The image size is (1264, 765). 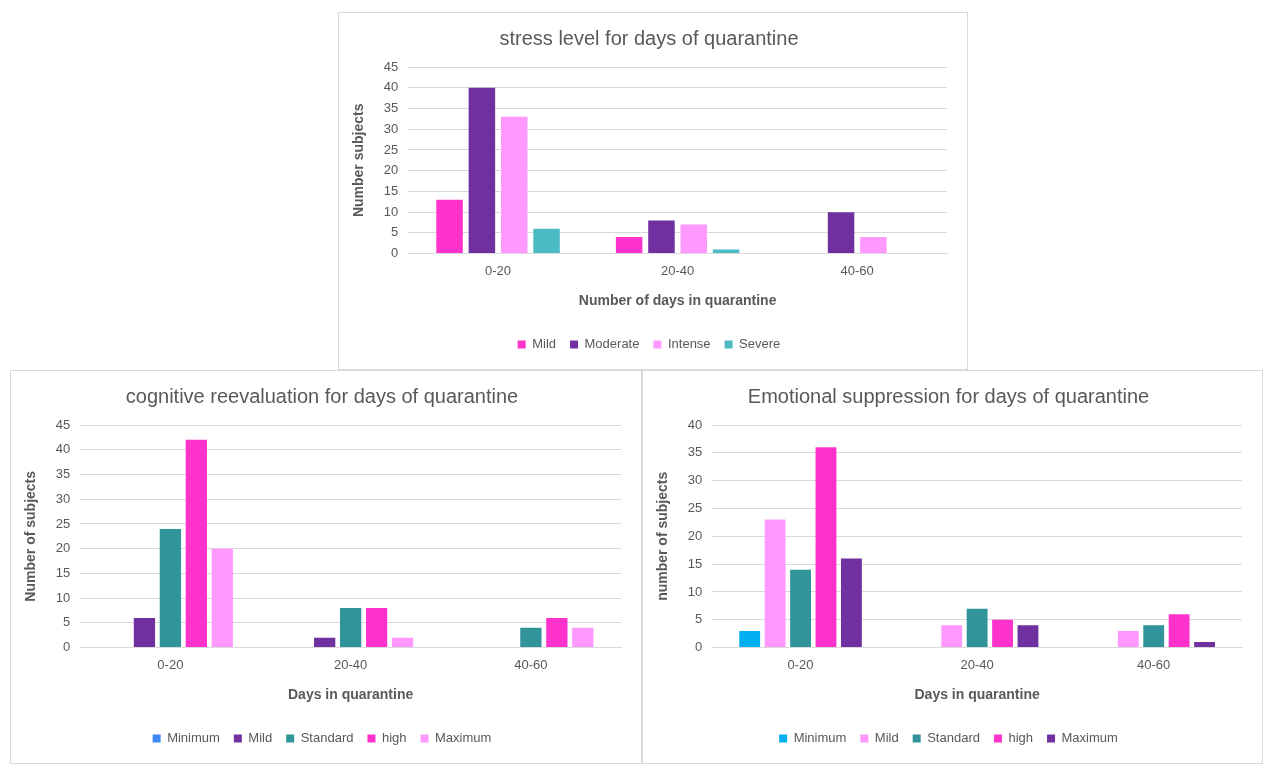 What do you see at coordinates (662, 536) in the screenshot?
I see `y-axis-title: number of subjects` at bounding box center [662, 536].